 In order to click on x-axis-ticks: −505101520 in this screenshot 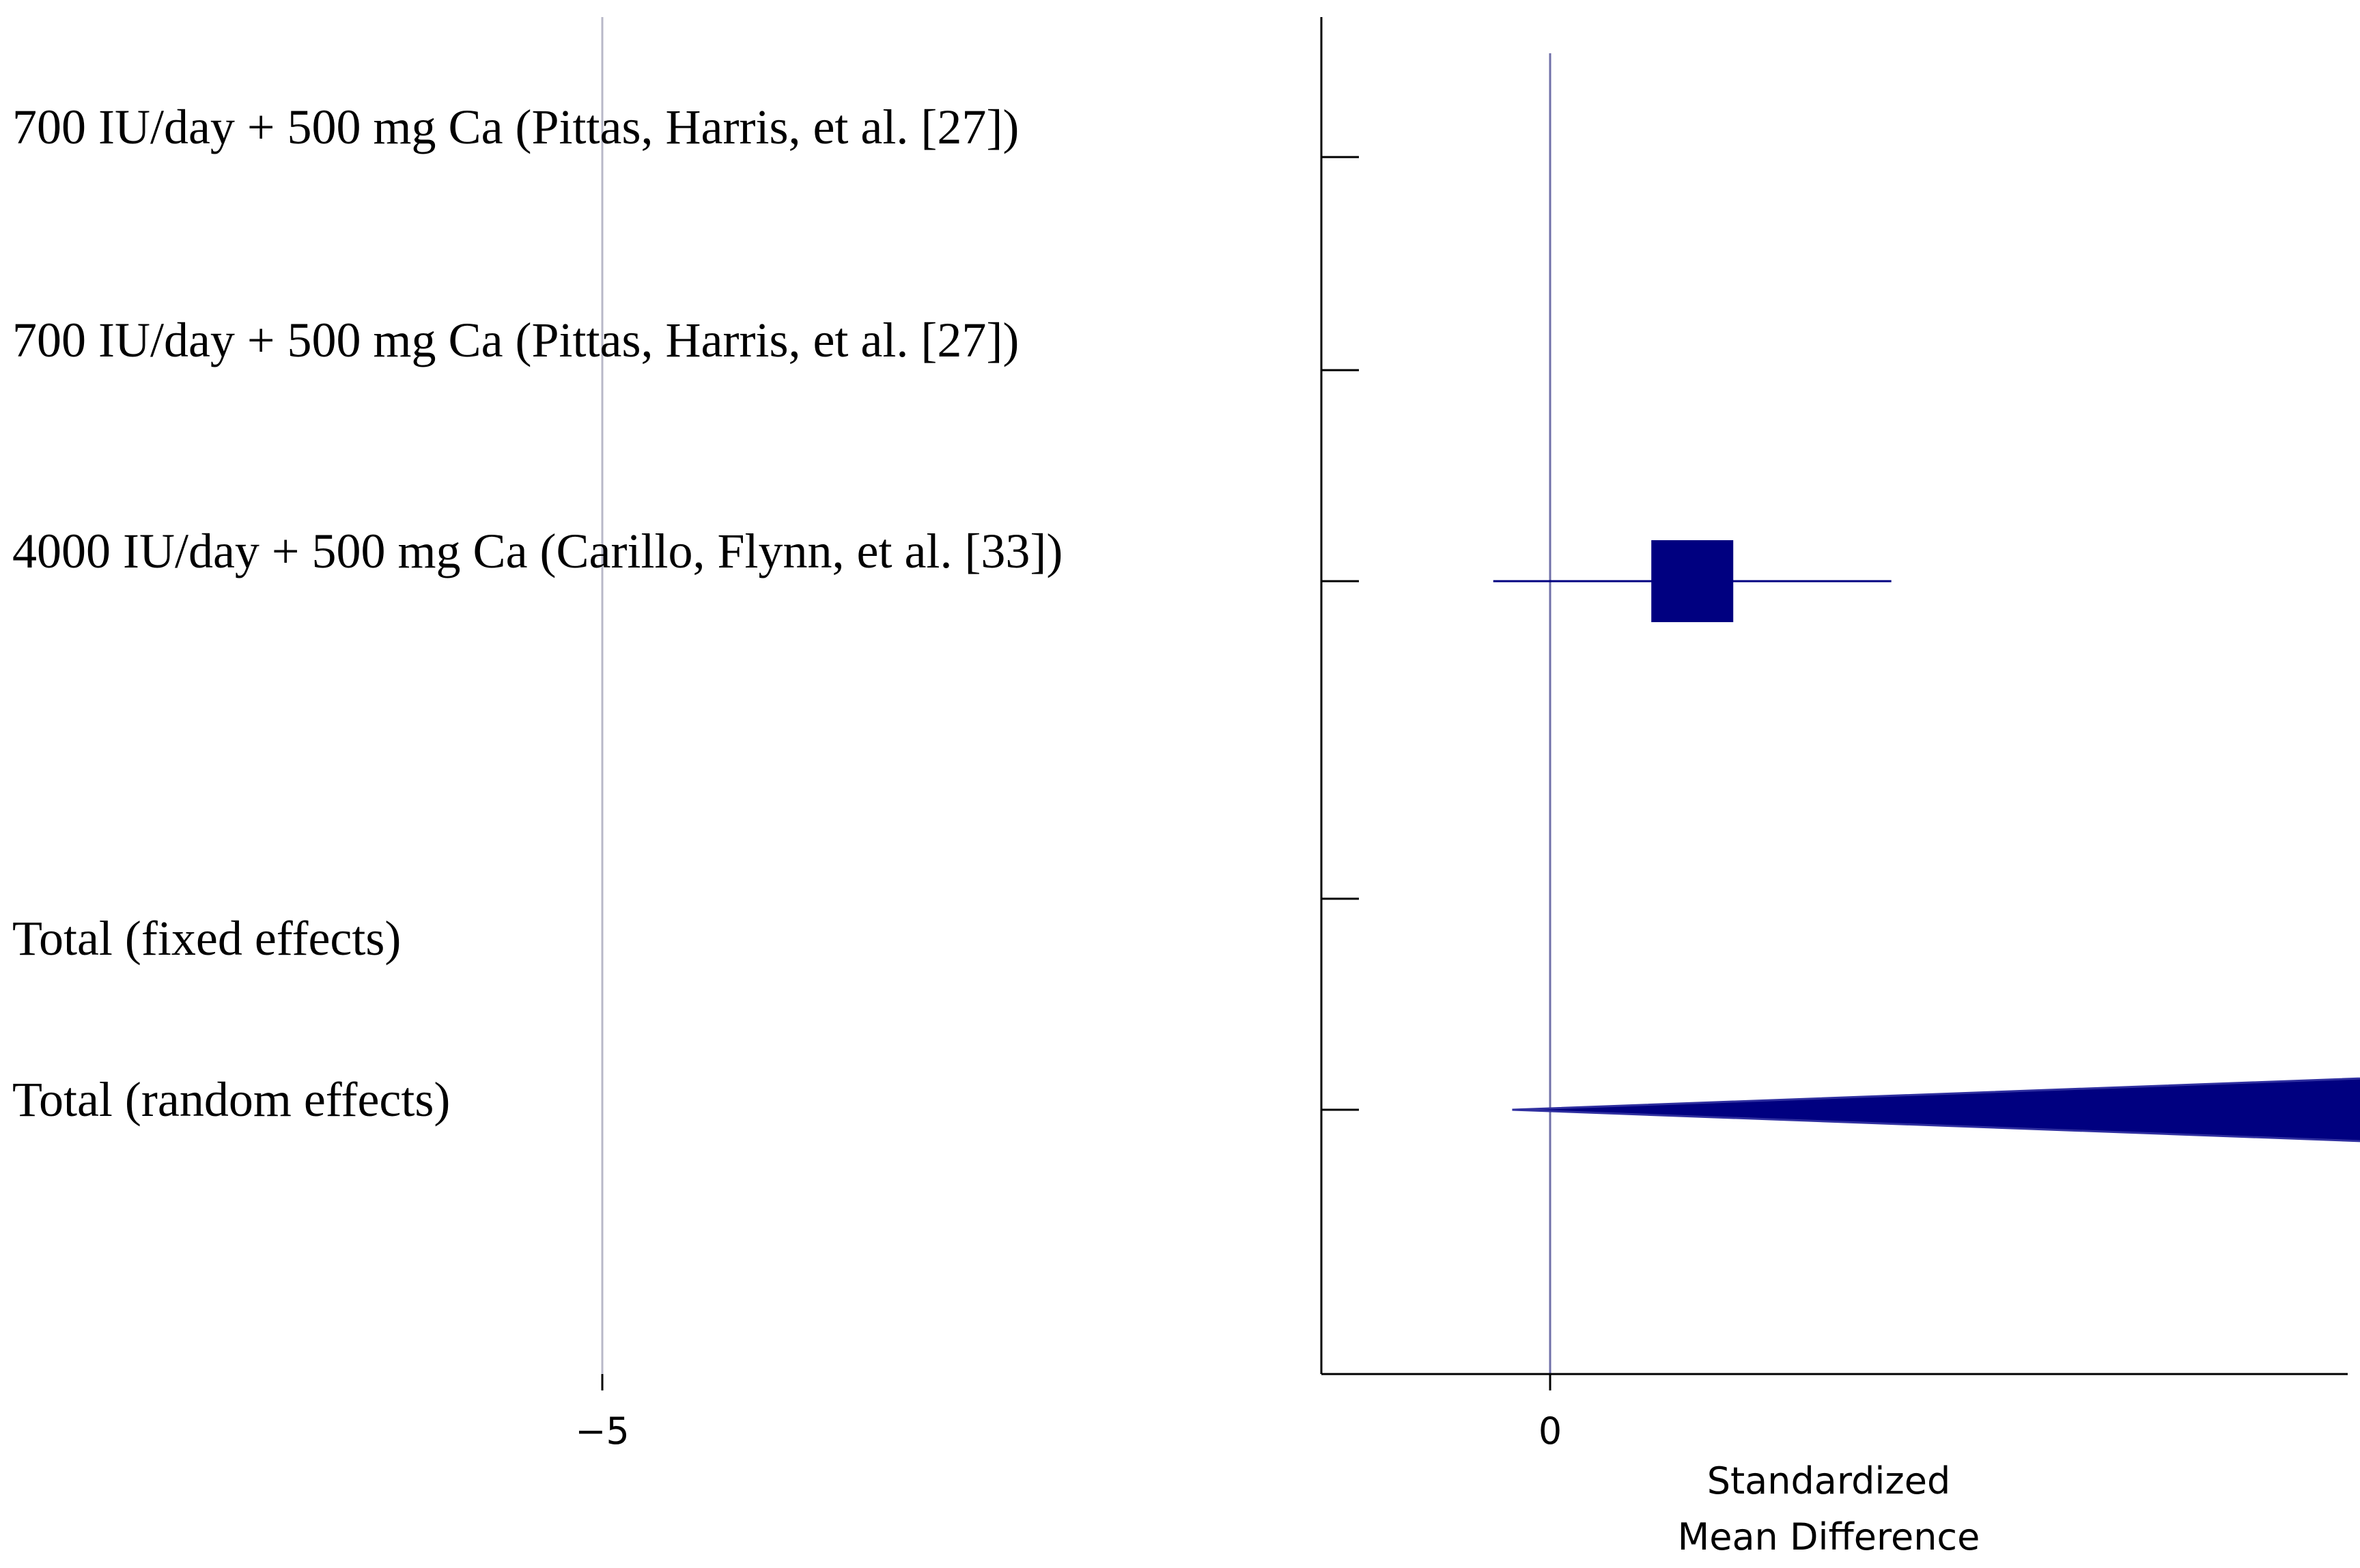, I will do `click(1068, 1413)`.